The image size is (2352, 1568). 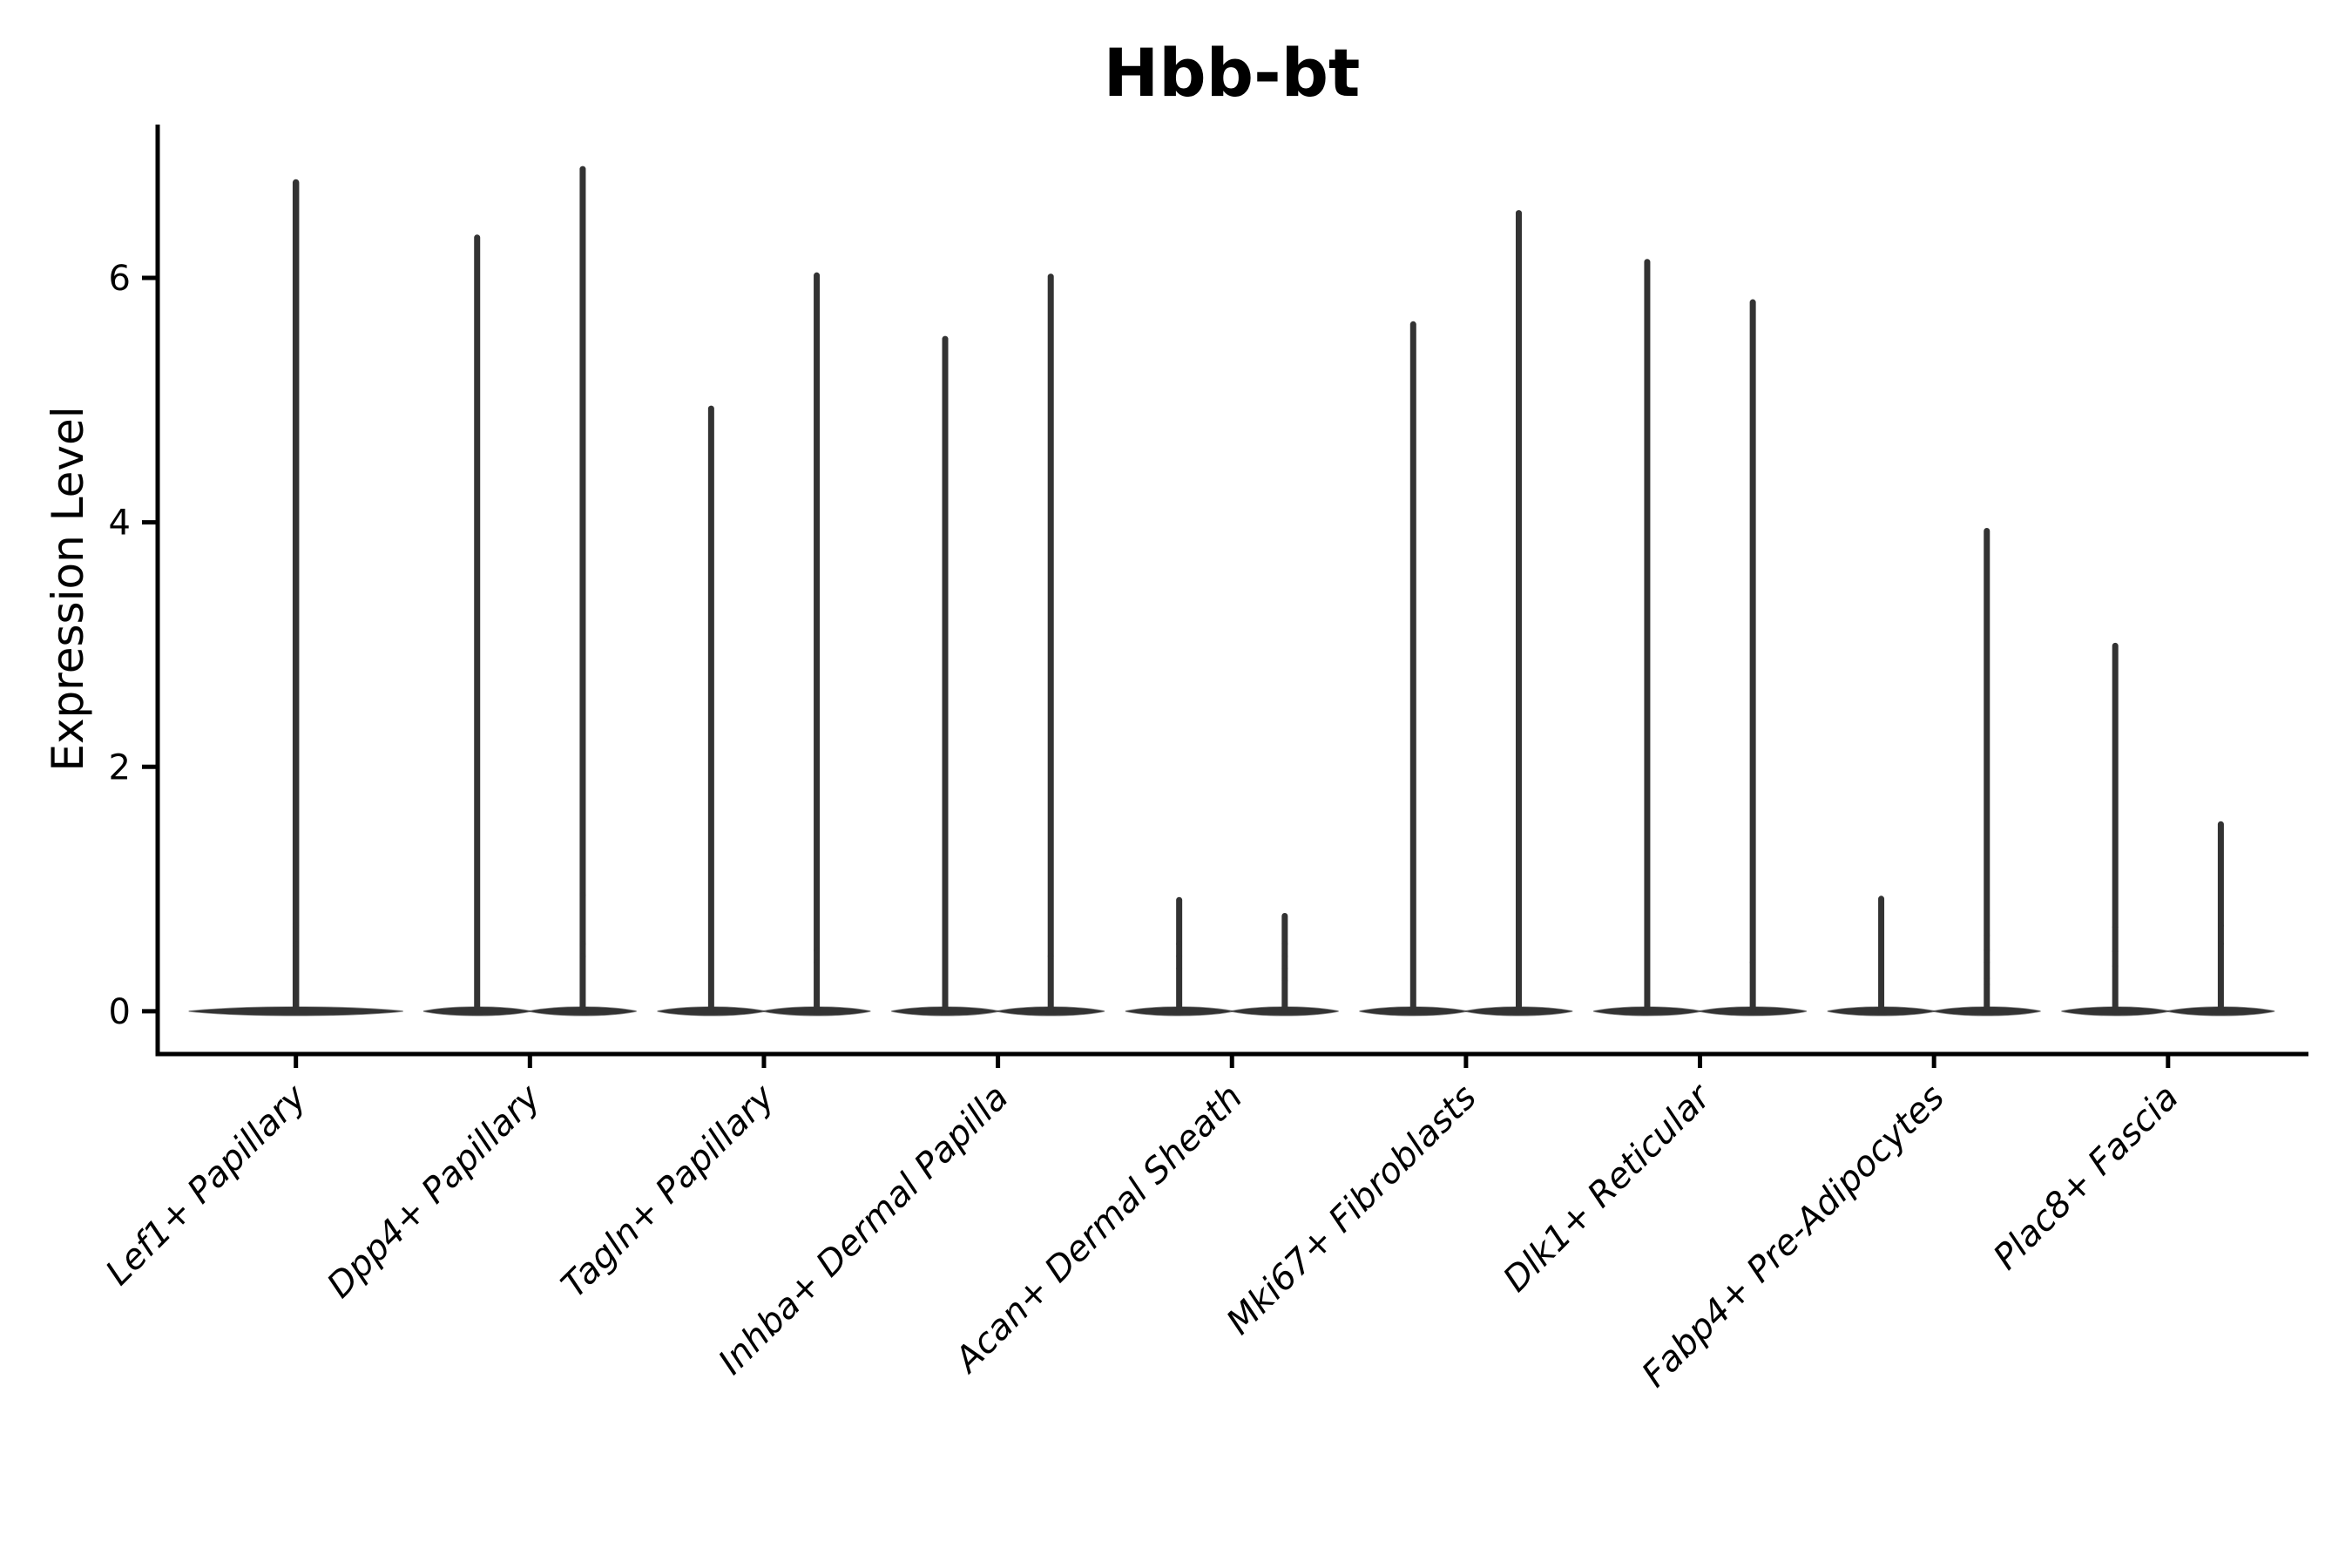 I want to click on y-axis-label: Expression Level, so click(x=68, y=588).